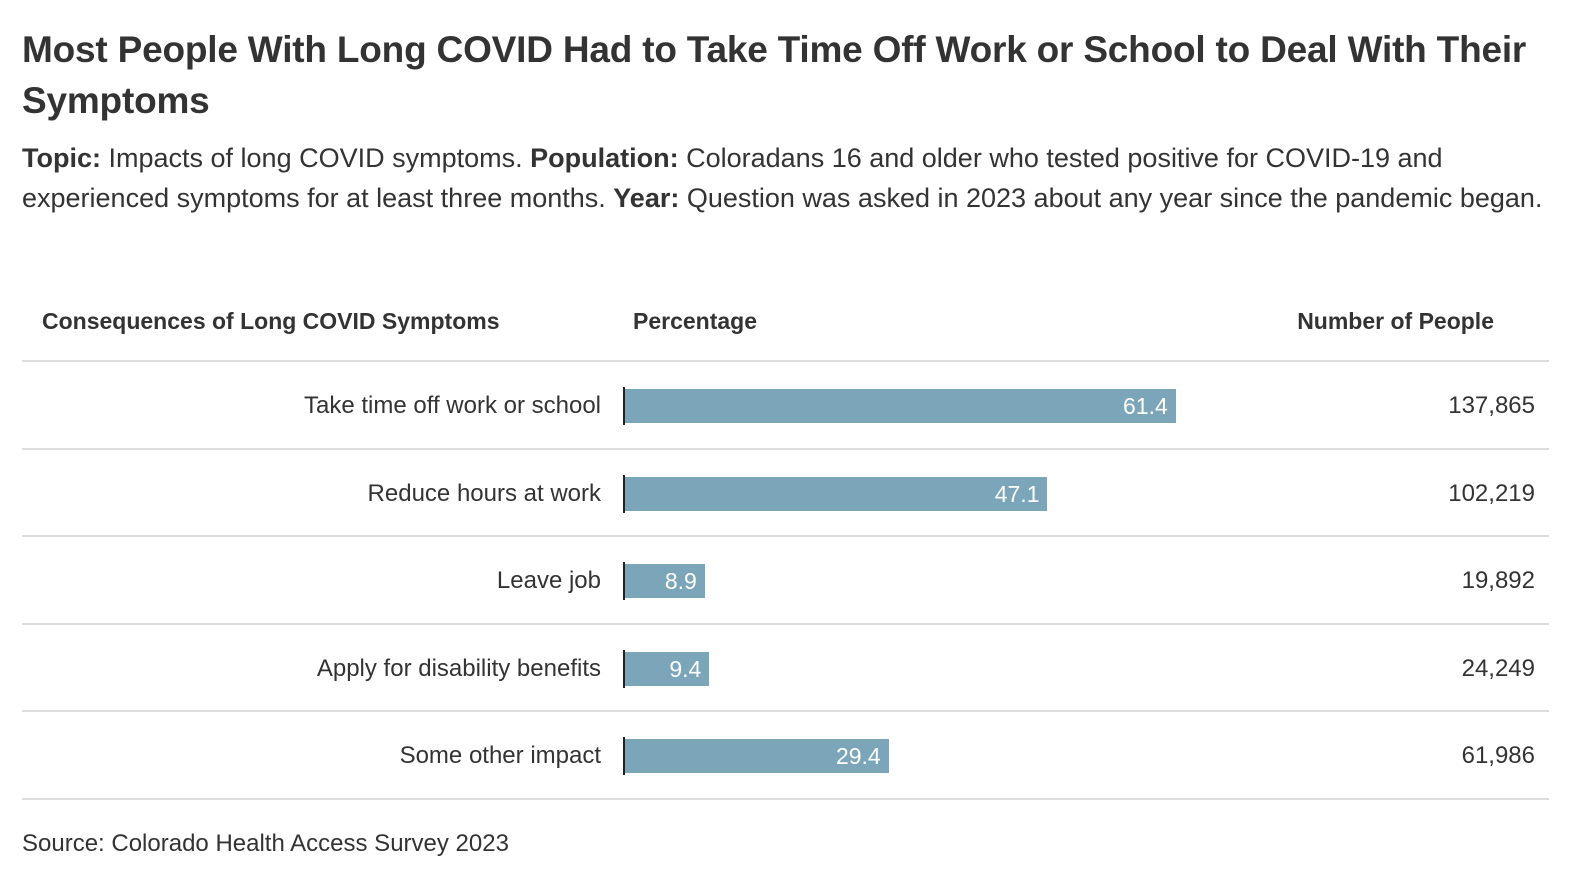 The image size is (1592, 896). Describe the element at coordinates (548, 580) in the screenshot. I see `category-label: Leave job` at that location.